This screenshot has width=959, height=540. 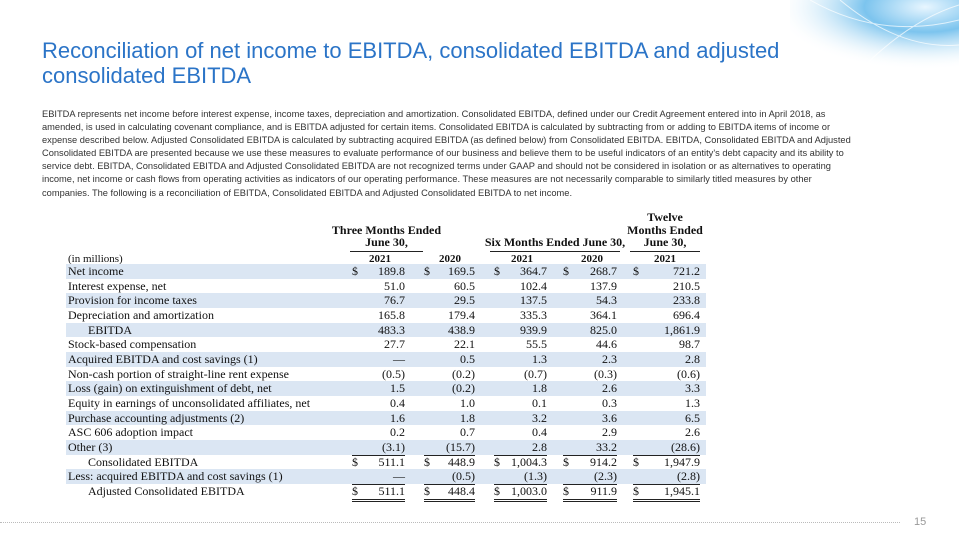 What do you see at coordinates (467, 403) in the screenshot?
I see `cell-value: 1.0` at bounding box center [467, 403].